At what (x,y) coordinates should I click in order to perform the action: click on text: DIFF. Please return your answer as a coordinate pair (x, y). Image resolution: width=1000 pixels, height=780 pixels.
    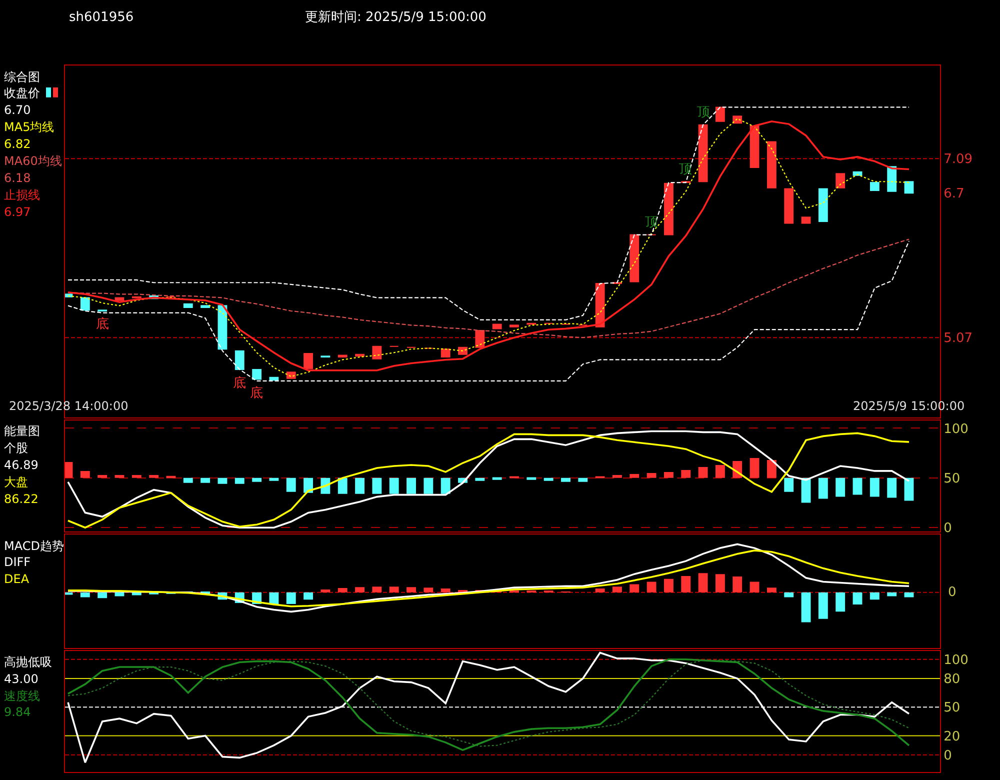
    Looking at the image, I should click on (17, 562).